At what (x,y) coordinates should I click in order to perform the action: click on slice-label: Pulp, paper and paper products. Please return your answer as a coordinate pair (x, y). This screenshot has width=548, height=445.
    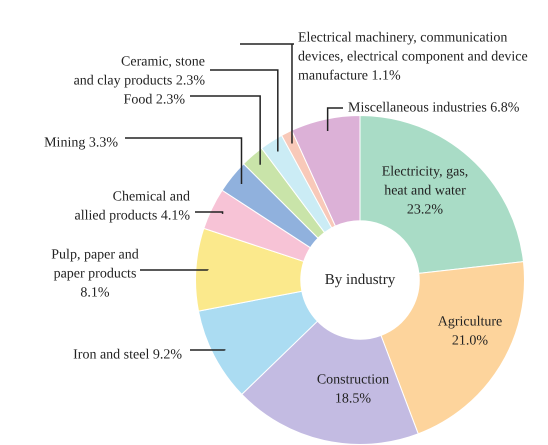
    Looking at the image, I should click on (95, 265).